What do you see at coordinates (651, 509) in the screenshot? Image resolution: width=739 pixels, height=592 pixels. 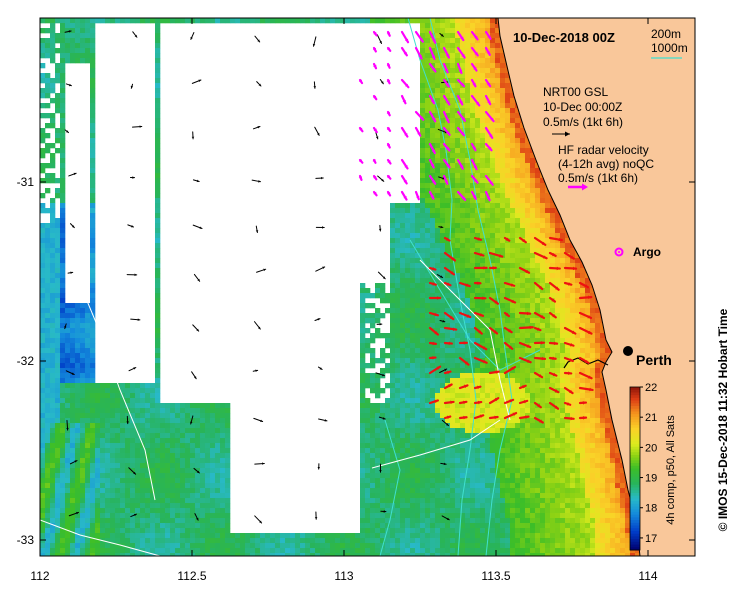 I see `colorbar-tick-label: 18` at bounding box center [651, 509].